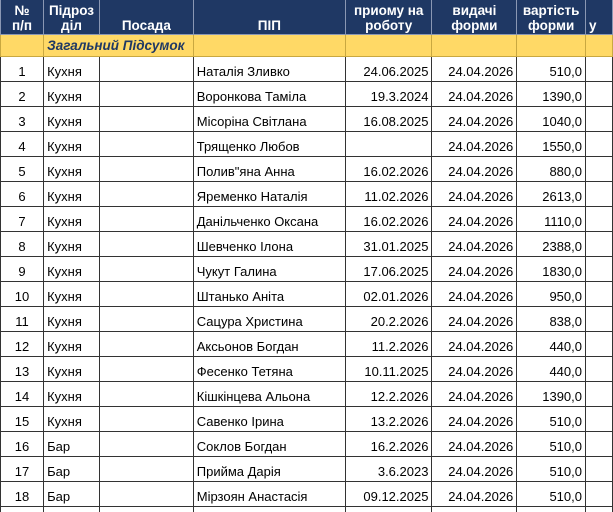 This screenshot has height=512, width=613. Describe the element at coordinates (71, 444) in the screenshot. I see `cell-dept: Бар` at that location.